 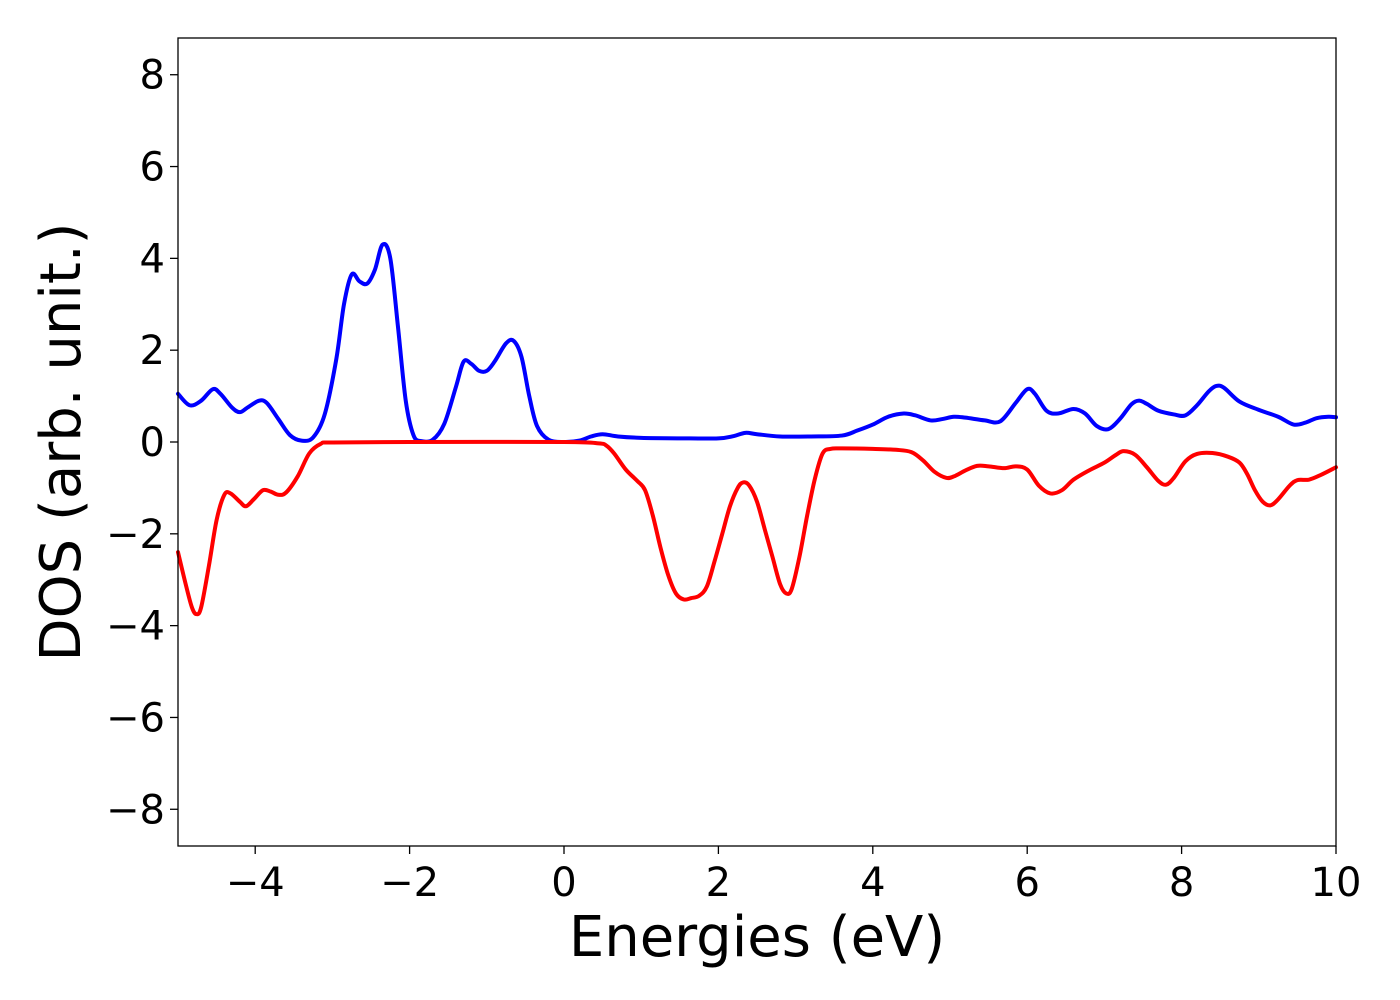 What do you see at coordinates (757, 528) in the screenshot?
I see `series-line-red` at bounding box center [757, 528].